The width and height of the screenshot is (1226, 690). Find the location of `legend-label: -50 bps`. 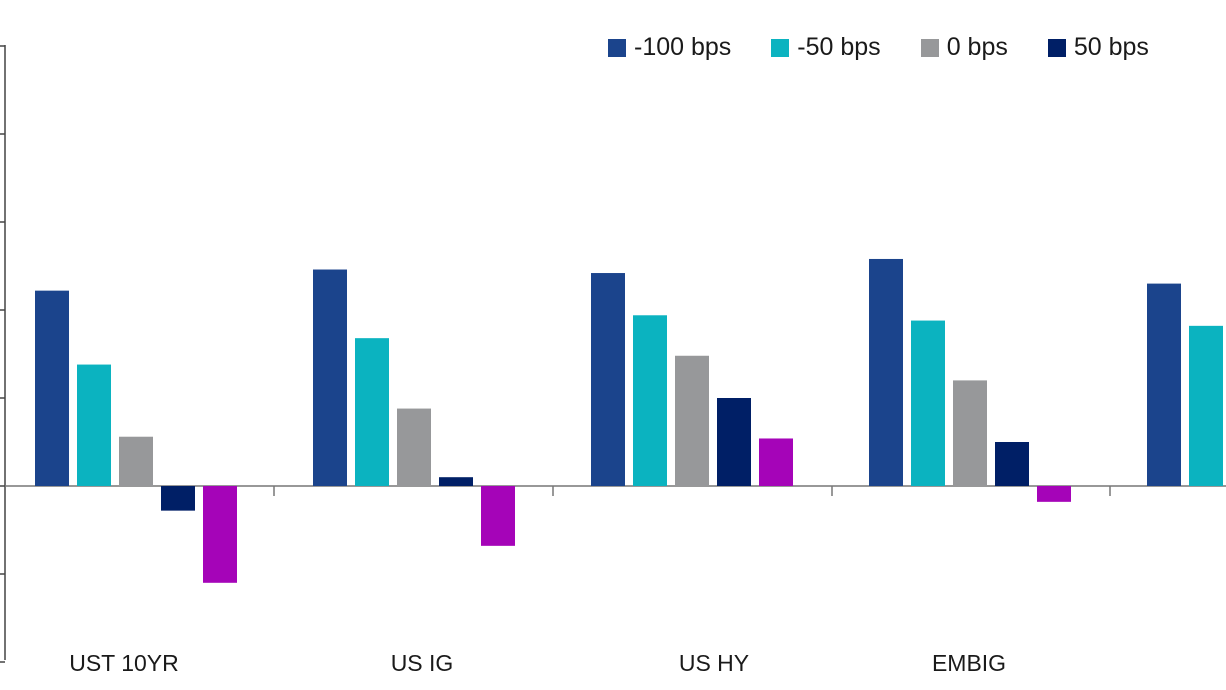

legend-label: -50 bps is located at coordinates (839, 47).